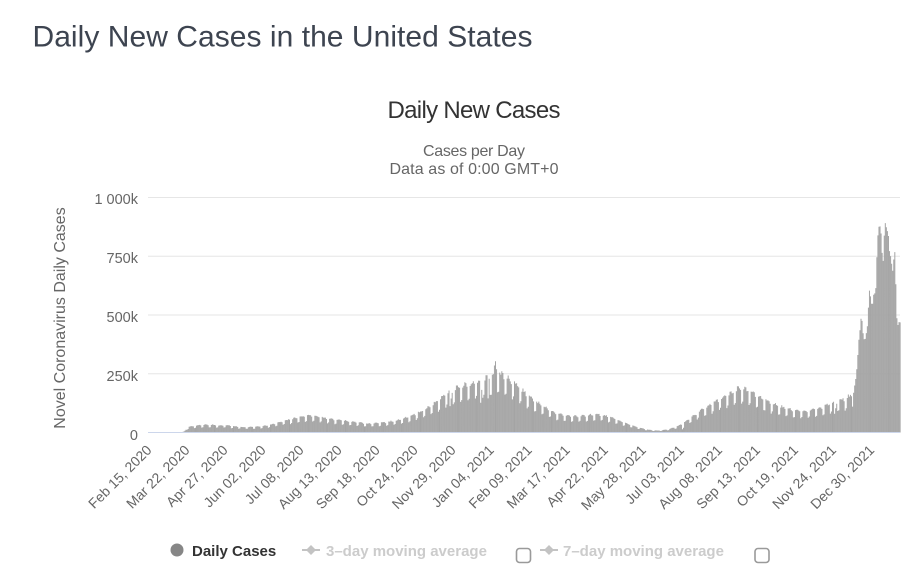 The height and width of the screenshot is (577, 914). I want to click on svg-text: 250k, so click(123, 377).